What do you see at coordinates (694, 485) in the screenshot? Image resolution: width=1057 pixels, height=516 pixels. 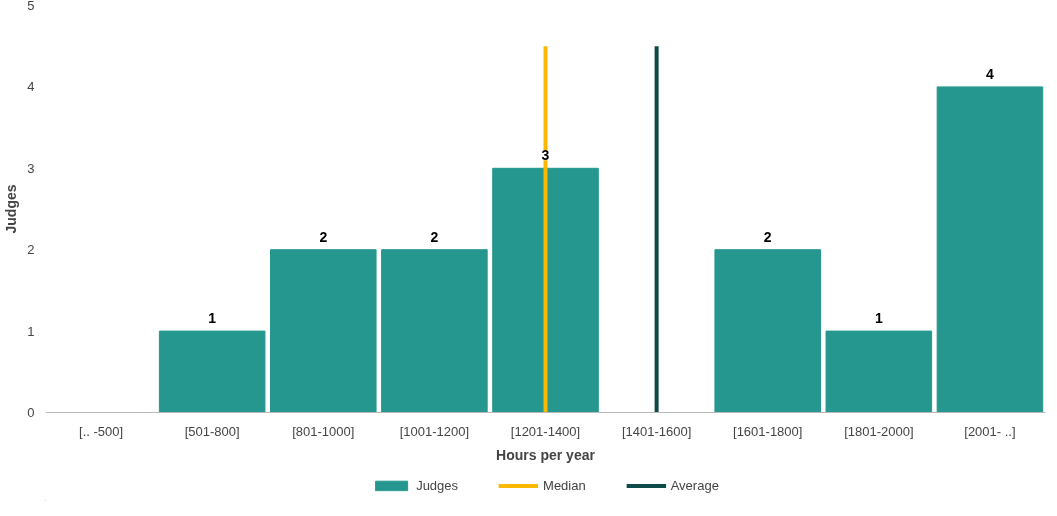 I see `legend-label: Average` at bounding box center [694, 485].